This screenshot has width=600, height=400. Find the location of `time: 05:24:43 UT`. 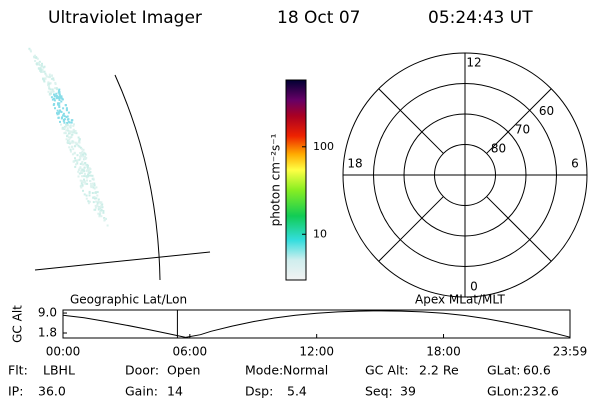

time: 05:24:43 UT is located at coordinates (480, 18).